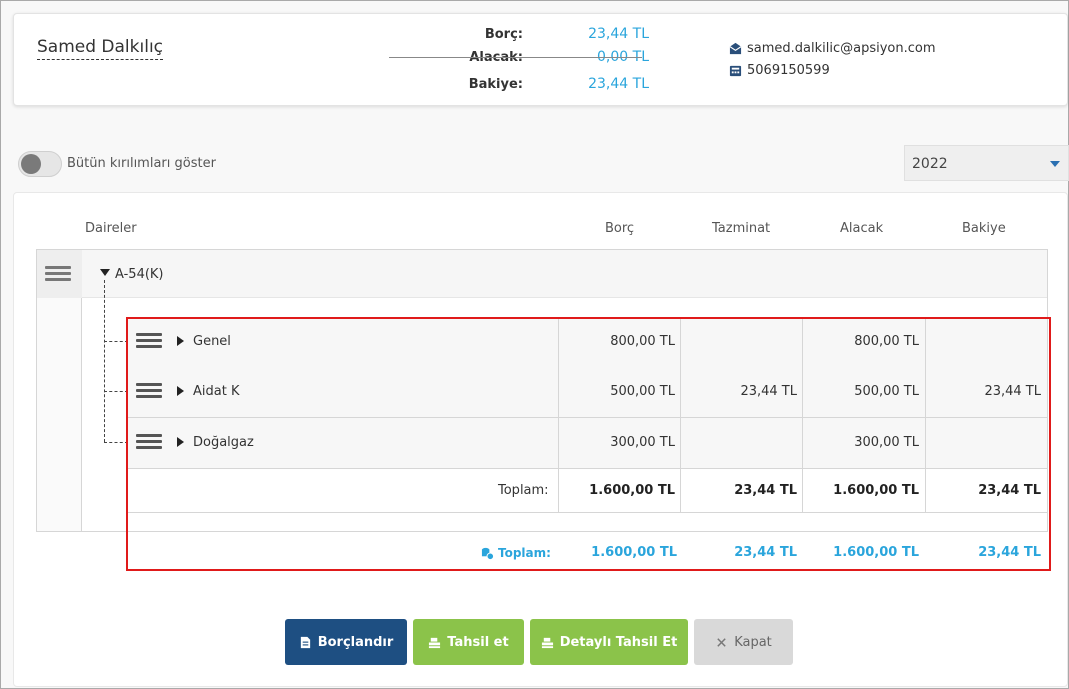 The width and height of the screenshot is (1069, 689). I want to click on grand-total-label: Toplam:, so click(516, 553).